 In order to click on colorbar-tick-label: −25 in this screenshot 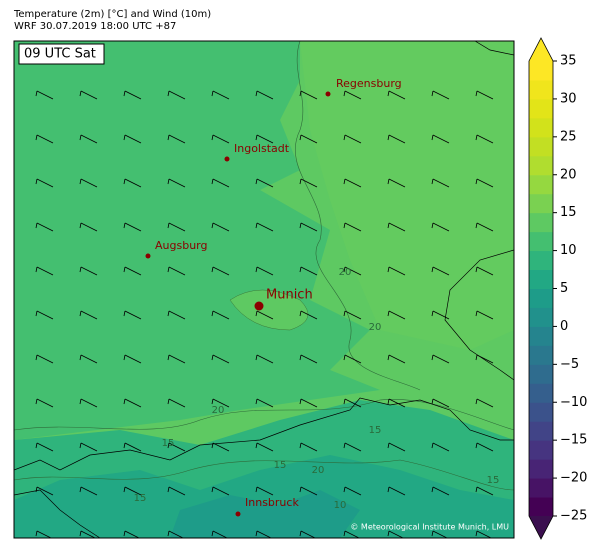, I will do `click(573, 516)`.